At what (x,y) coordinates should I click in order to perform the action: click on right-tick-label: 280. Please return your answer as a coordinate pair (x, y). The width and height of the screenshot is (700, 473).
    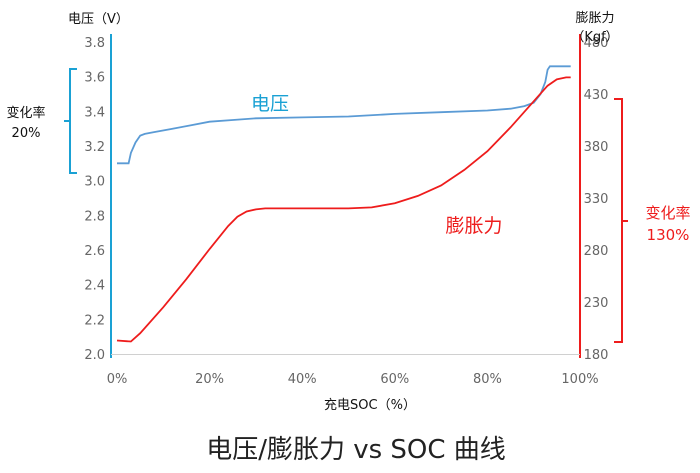
    Looking at the image, I should click on (596, 251).